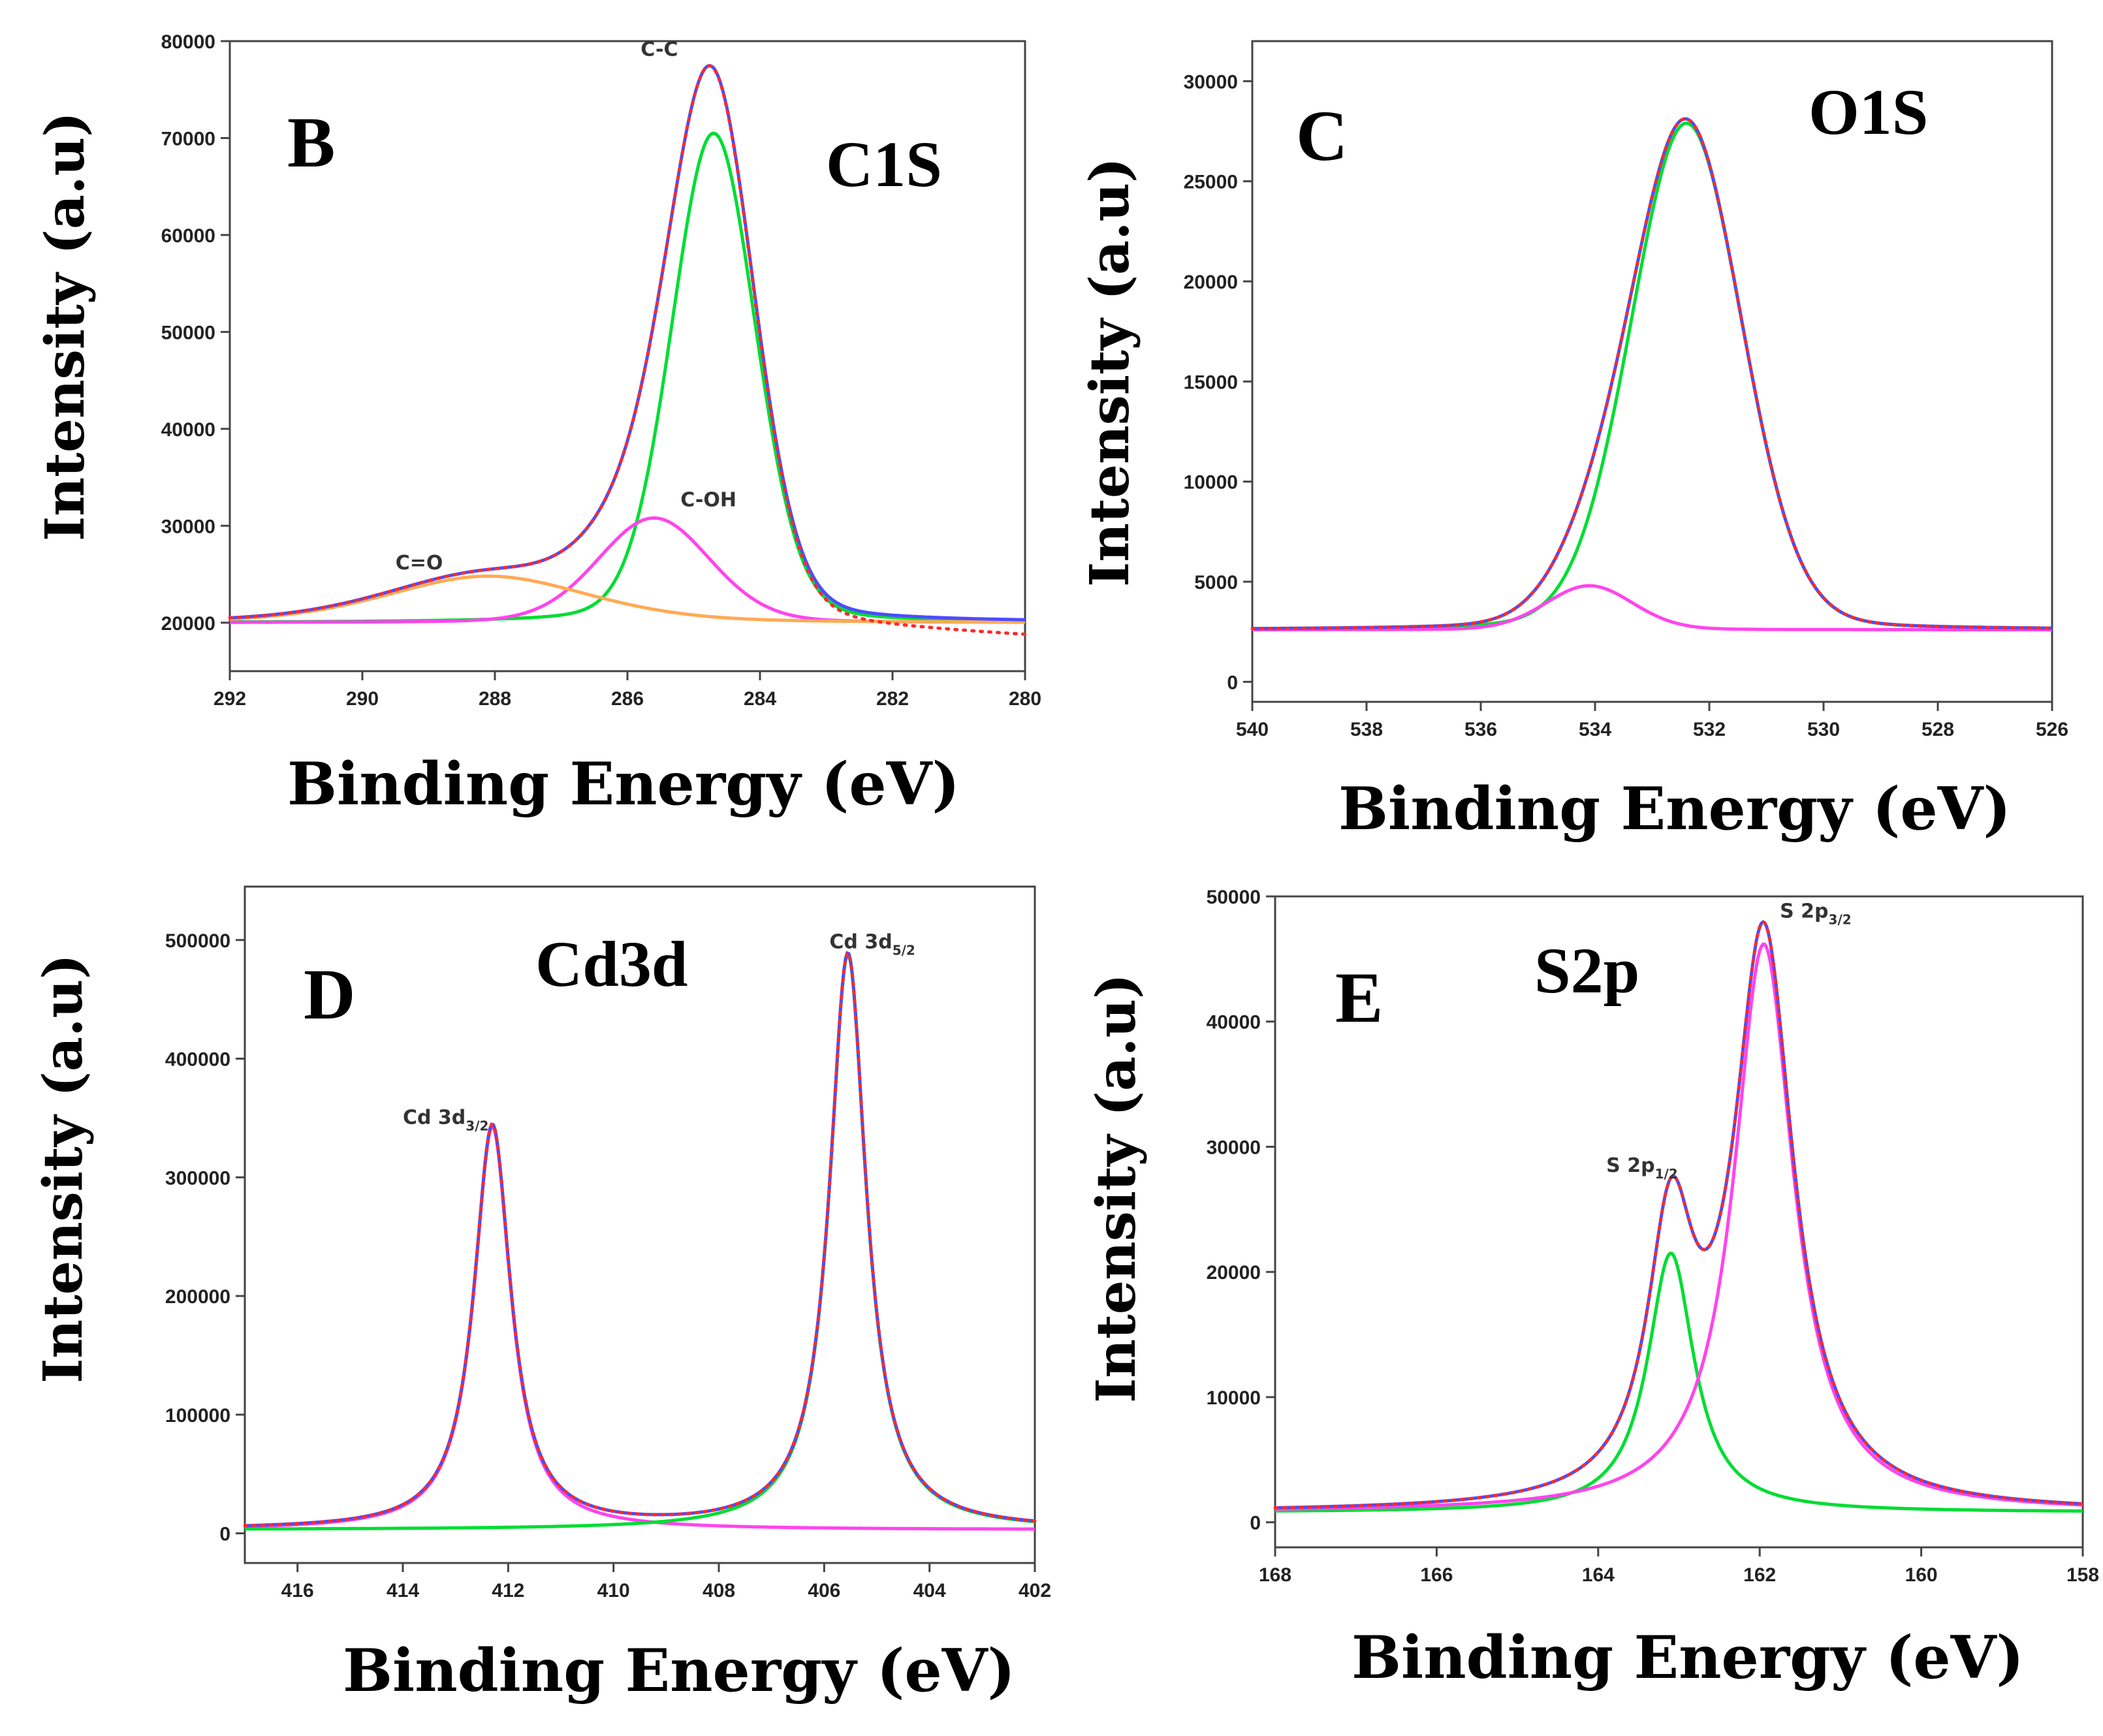 The height and width of the screenshot is (1736, 2103). What do you see at coordinates (362, 699) in the screenshot?
I see `x-tick-label: 290` at bounding box center [362, 699].